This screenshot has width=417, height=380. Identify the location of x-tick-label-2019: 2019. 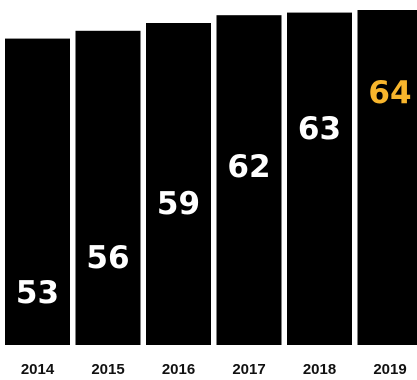
(389, 369).